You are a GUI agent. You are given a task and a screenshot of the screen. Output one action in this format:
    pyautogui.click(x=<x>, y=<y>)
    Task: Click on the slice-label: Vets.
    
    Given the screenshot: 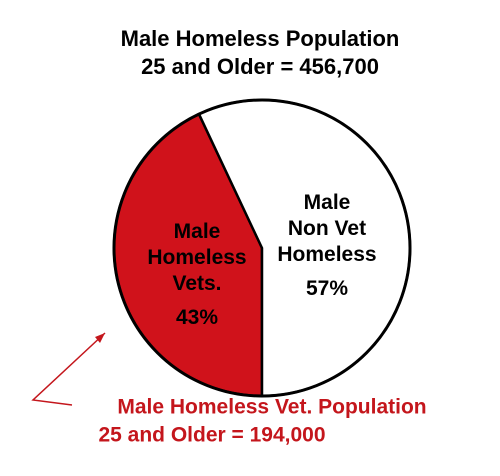 What is the action you would take?
    pyautogui.click(x=196, y=283)
    